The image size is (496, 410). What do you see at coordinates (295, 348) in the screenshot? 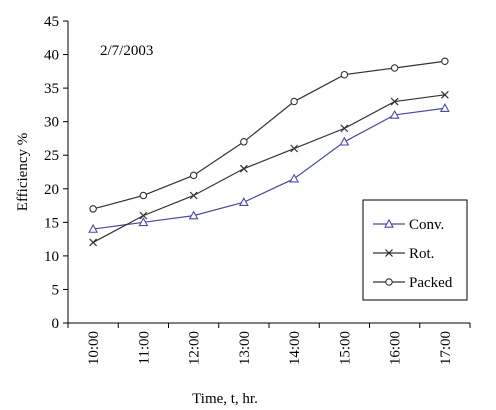
I see `x-tick-label: 14:00` at bounding box center [295, 348].